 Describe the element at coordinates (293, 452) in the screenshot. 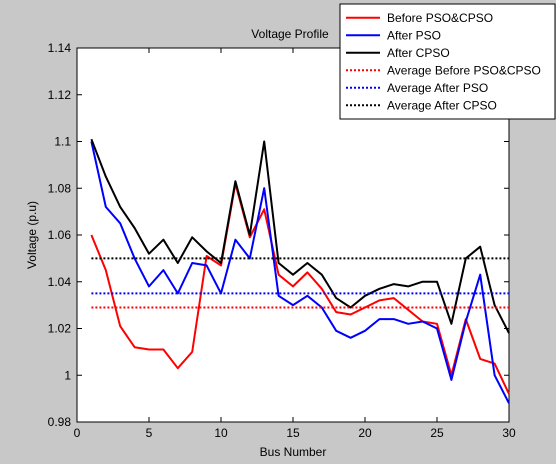

I see `x-axis-title: Bus Number` at that location.